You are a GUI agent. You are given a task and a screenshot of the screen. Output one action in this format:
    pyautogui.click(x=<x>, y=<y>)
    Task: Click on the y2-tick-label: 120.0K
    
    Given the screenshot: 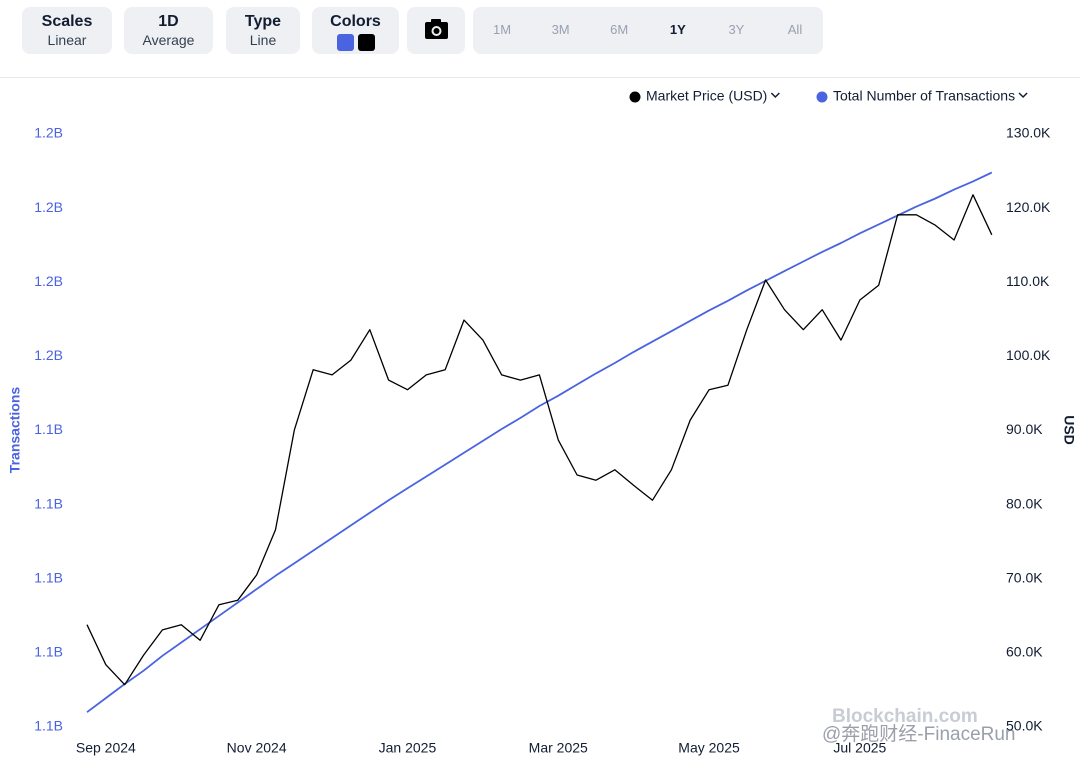 What is the action you would take?
    pyautogui.click(x=1028, y=207)
    